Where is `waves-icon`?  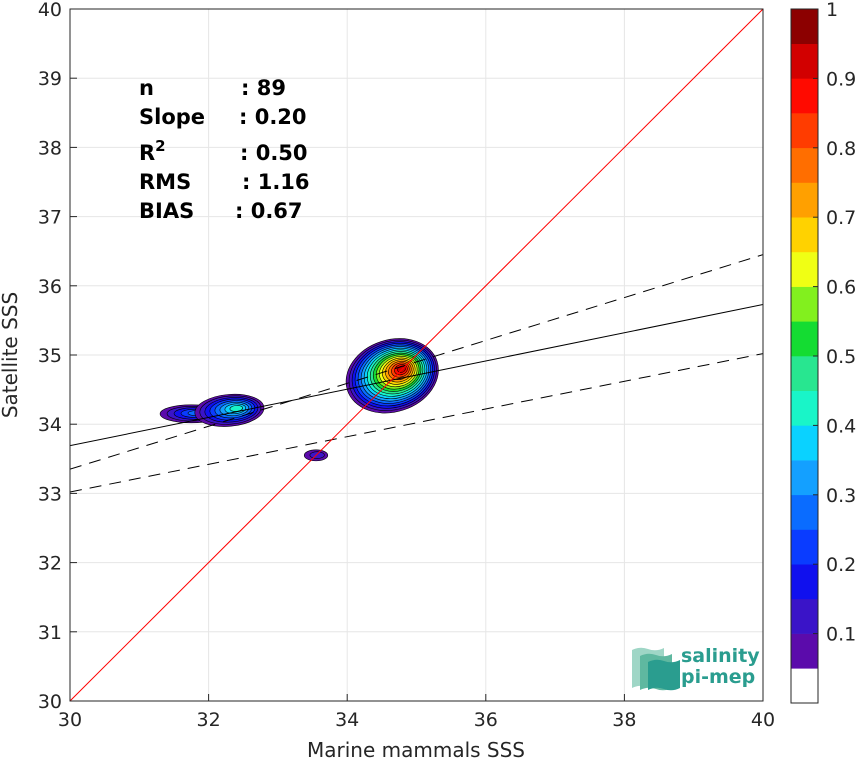 waves-icon is located at coordinates (656, 669).